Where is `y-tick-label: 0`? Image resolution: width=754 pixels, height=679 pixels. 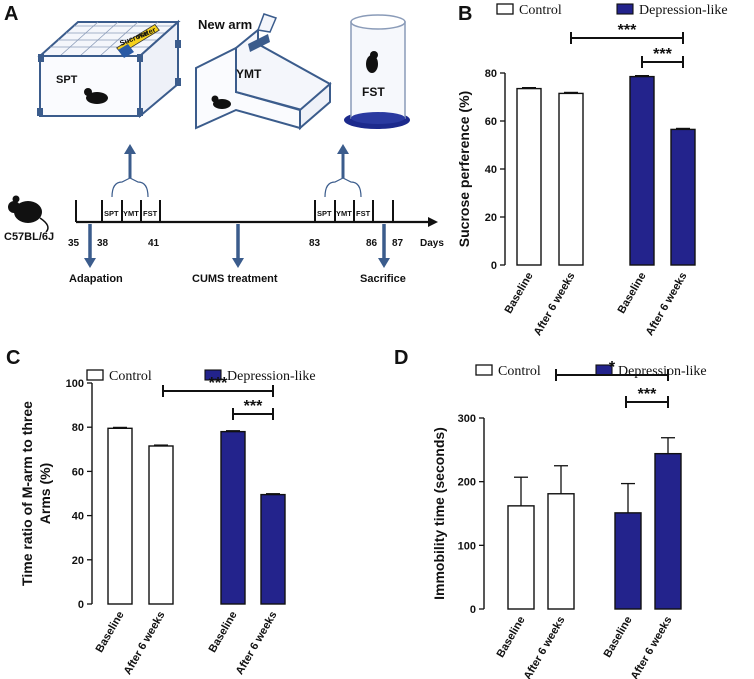 y-tick-label: 0 is located at coordinates (81, 605).